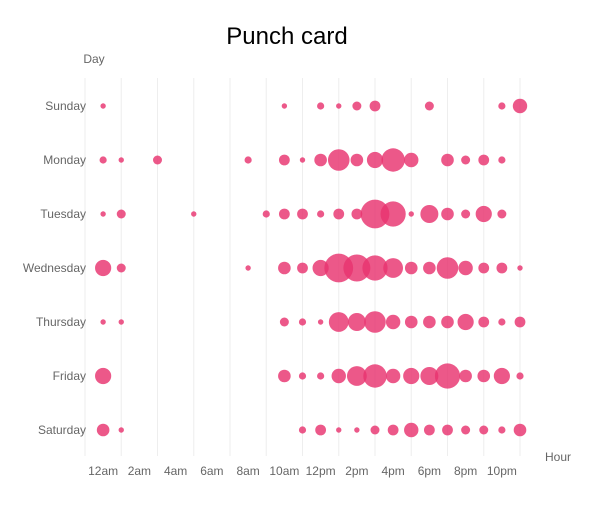 The image size is (600, 510). I want to click on x-tick-label: 10pm, so click(502, 471).